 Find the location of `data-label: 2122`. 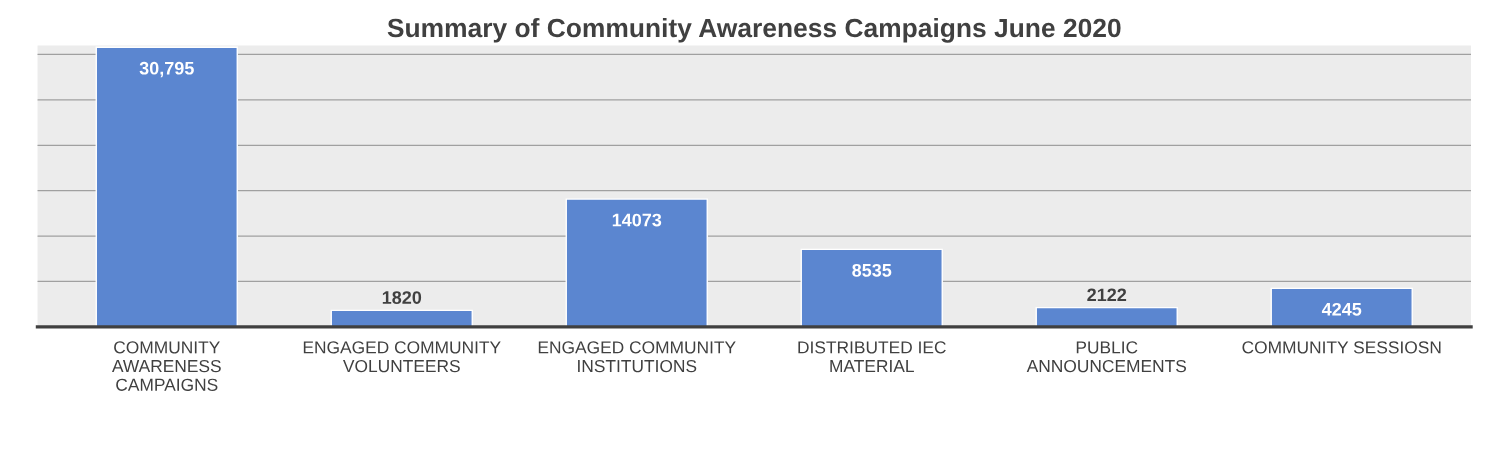

data-label: 2122 is located at coordinates (1107, 295).